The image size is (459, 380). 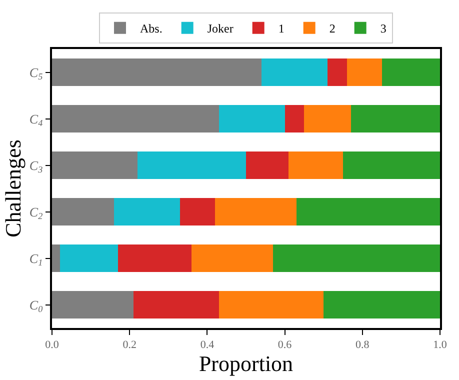 I want to click on x-tick-label: 0.6, so click(x=285, y=344).